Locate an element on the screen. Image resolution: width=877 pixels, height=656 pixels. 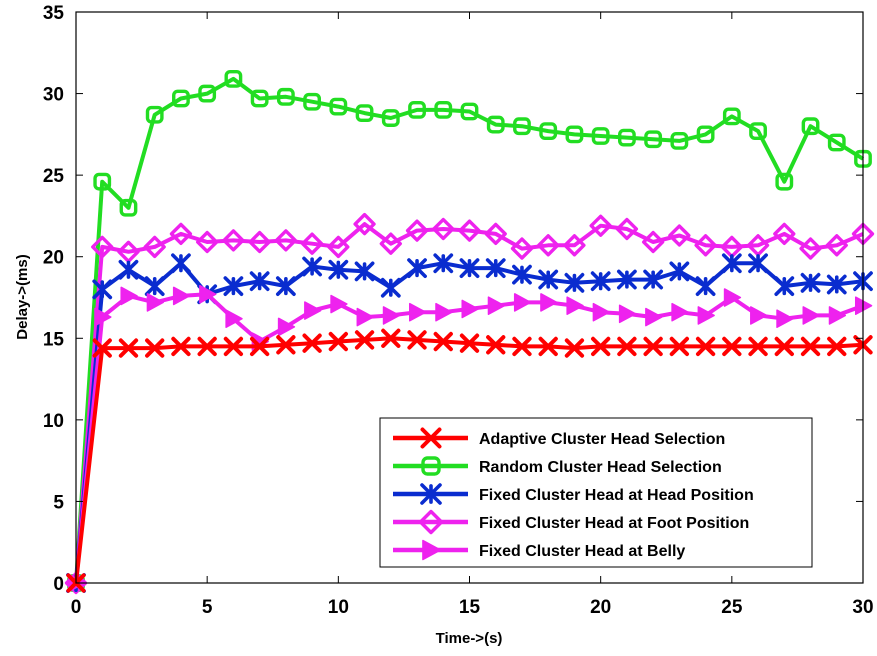
x-tick-label: 0 is located at coordinates (76, 607).